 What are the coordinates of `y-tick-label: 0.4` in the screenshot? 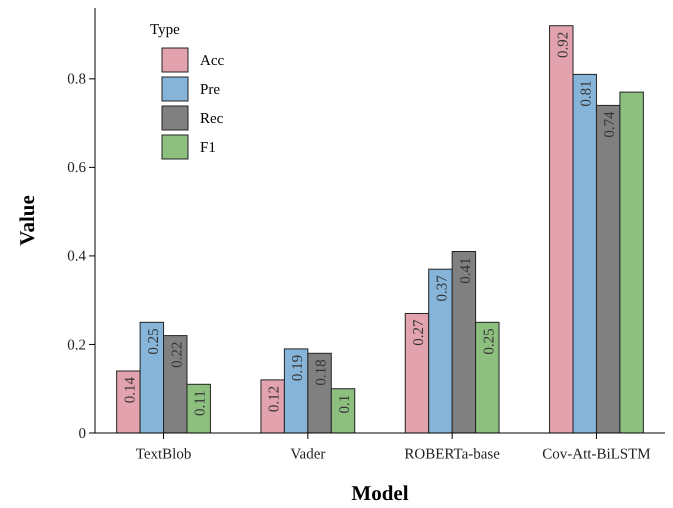 It's located at (76, 256).